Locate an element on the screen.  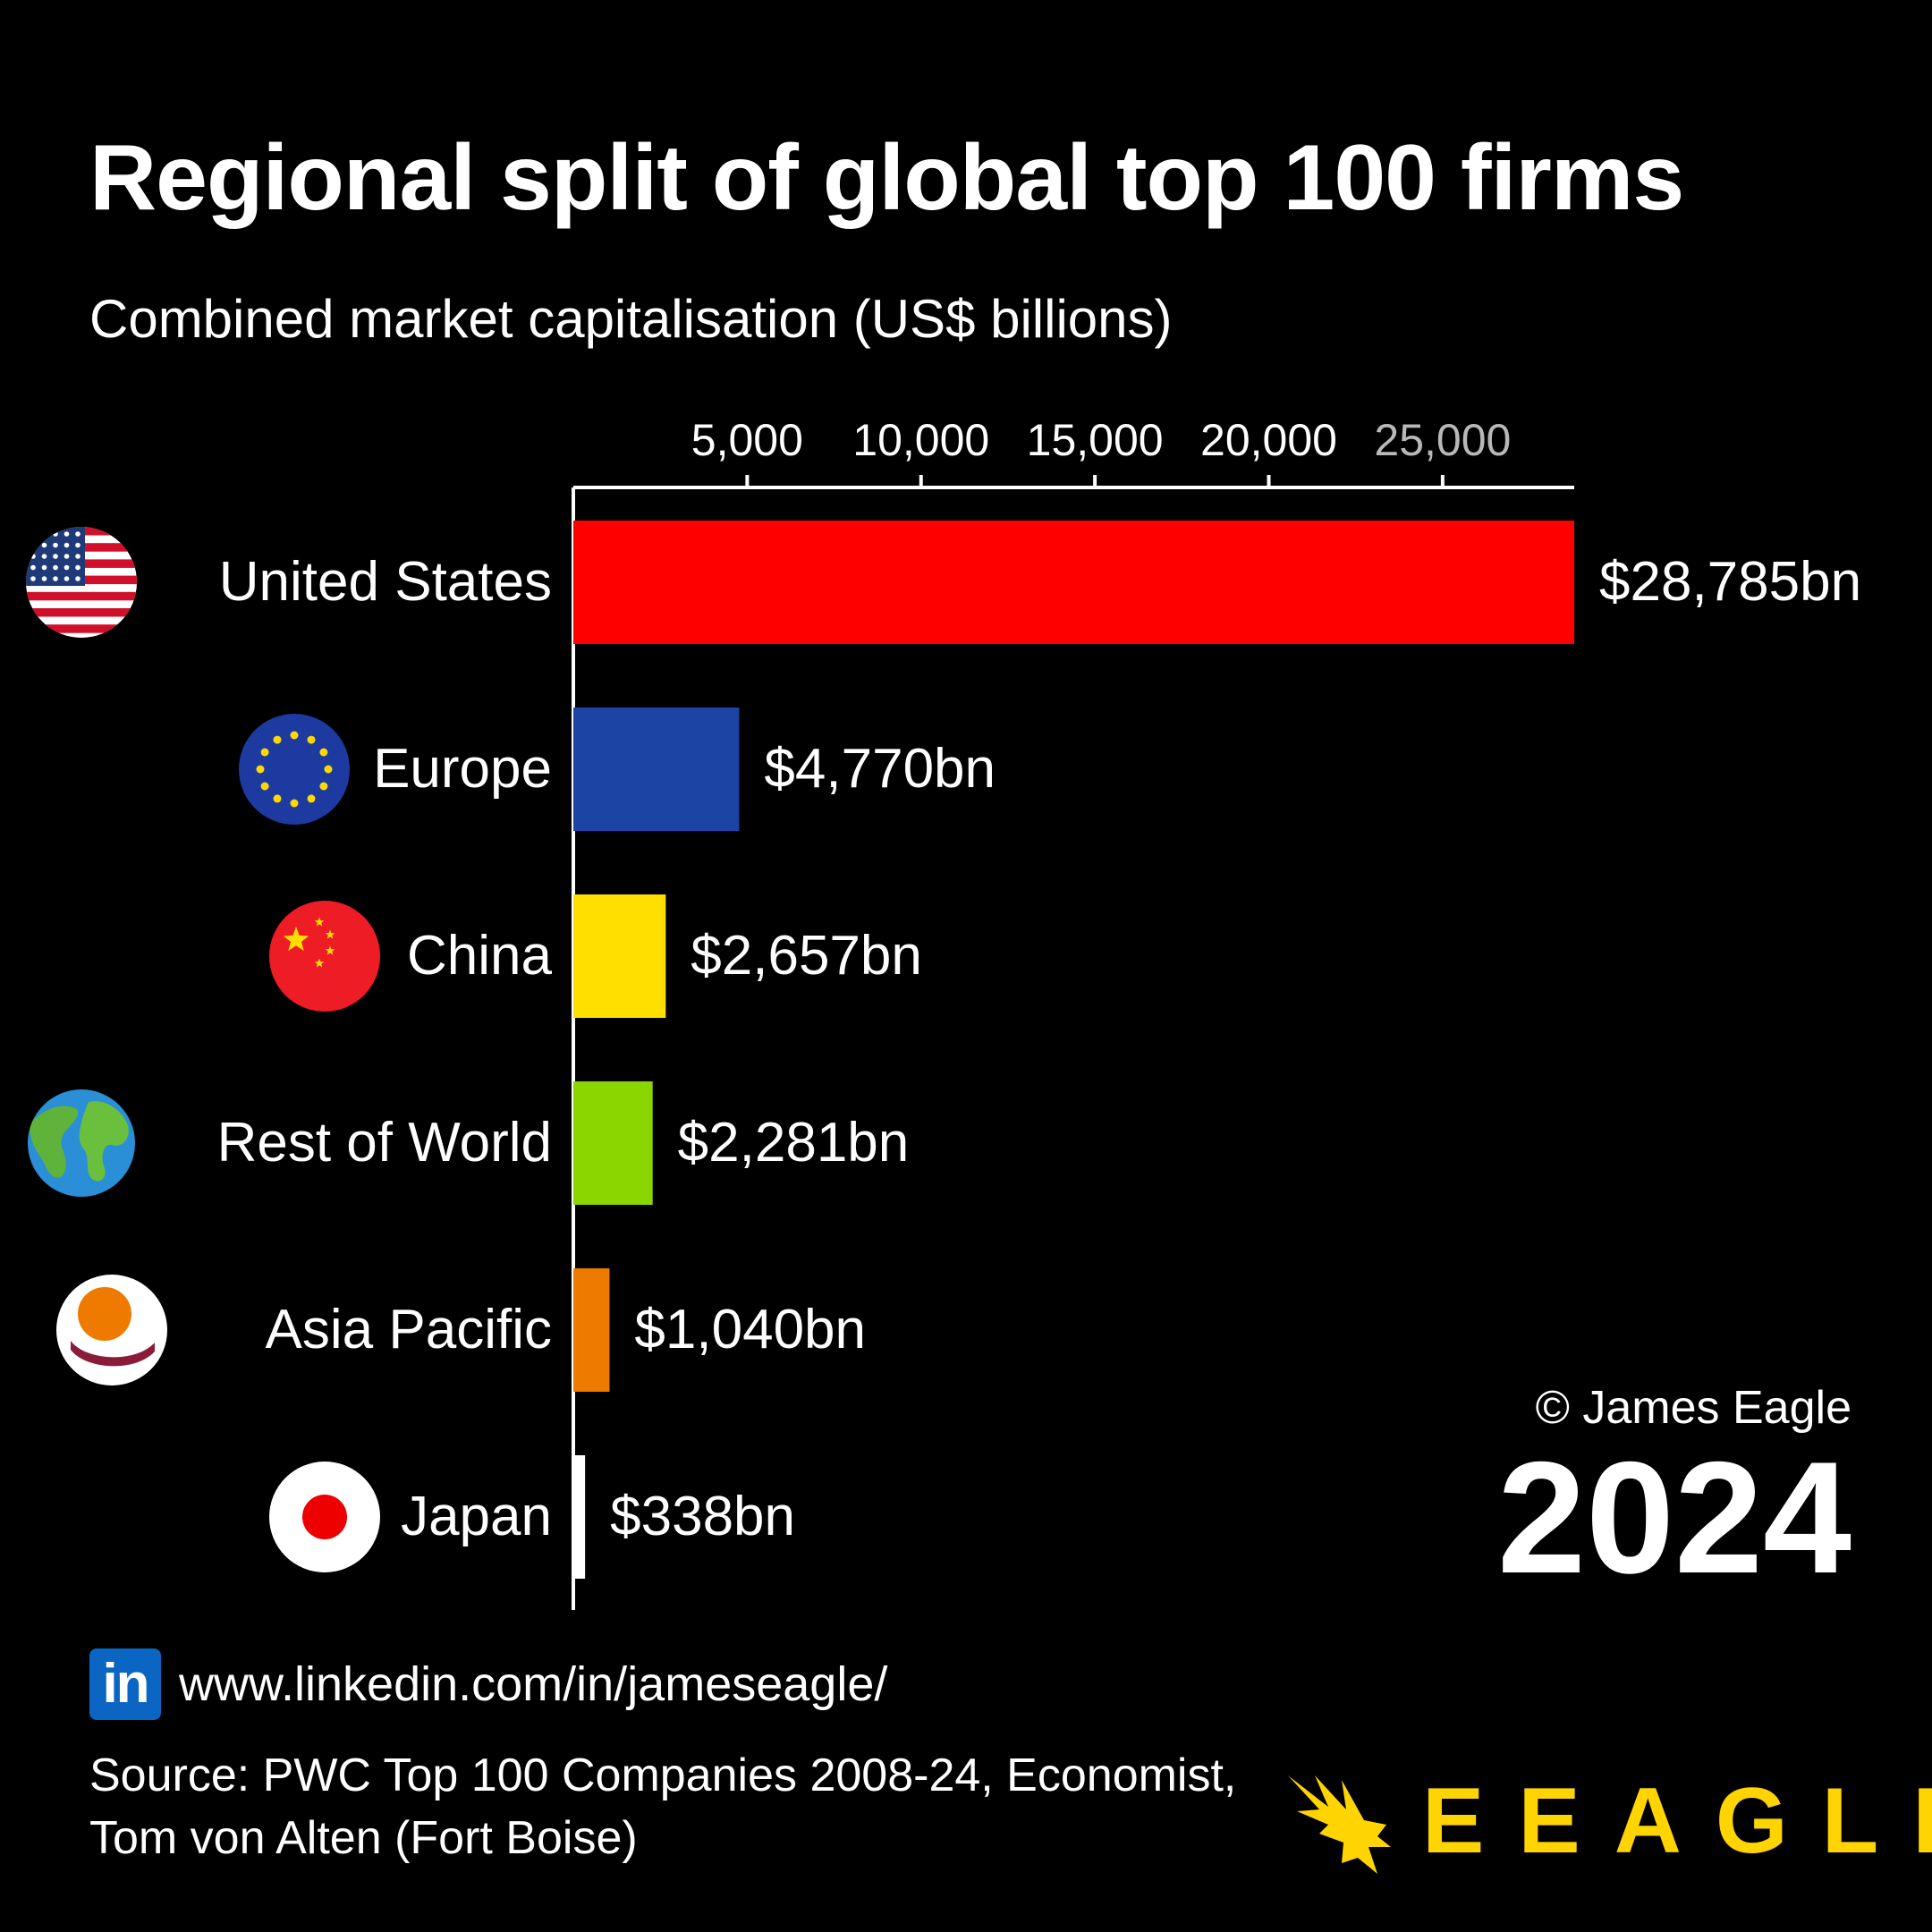
asia-pacific-icon is located at coordinates (111, 1330).